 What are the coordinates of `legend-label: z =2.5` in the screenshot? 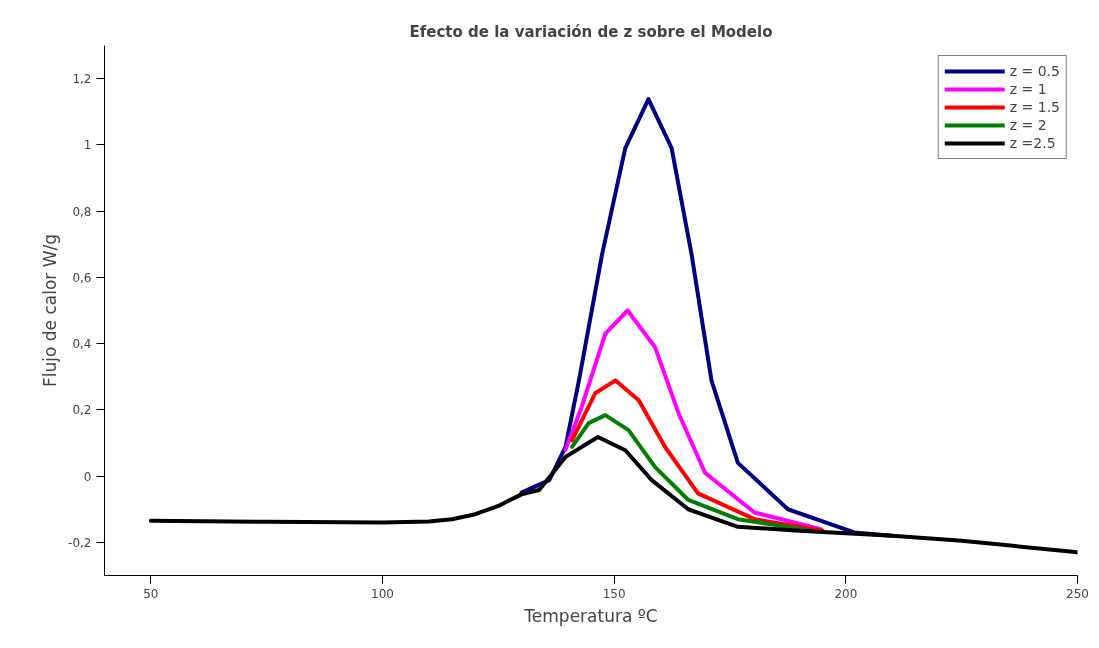 It's located at (1032, 143).